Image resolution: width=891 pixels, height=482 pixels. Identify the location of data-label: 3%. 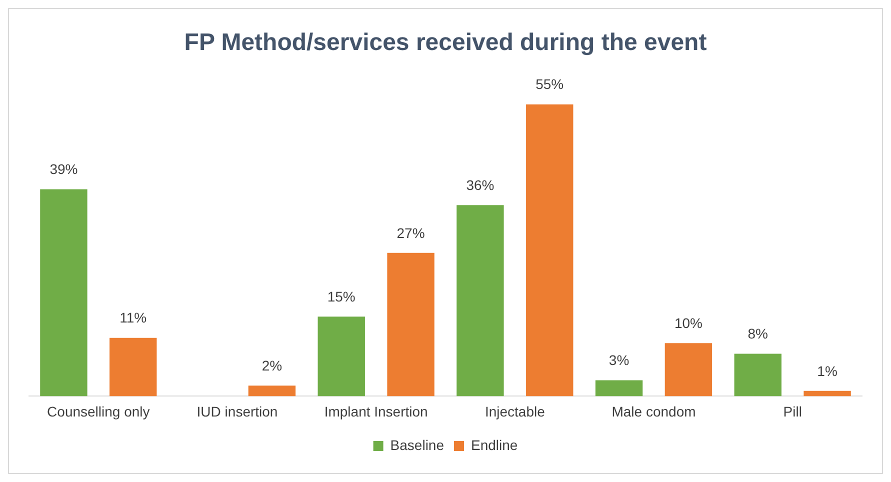
(619, 360).